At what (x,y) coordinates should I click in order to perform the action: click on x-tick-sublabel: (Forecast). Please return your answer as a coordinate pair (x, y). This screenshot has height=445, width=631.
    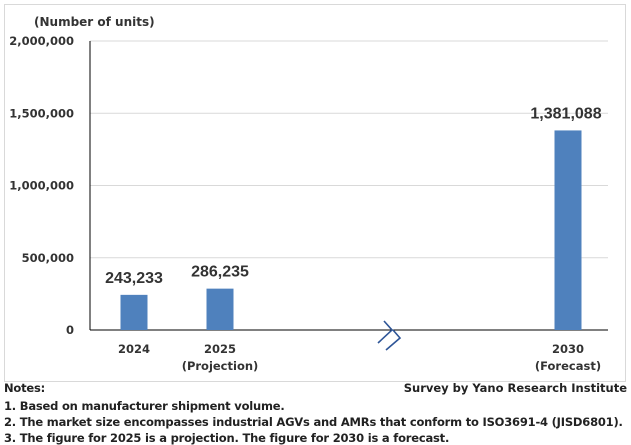
    Looking at the image, I should click on (568, 366).